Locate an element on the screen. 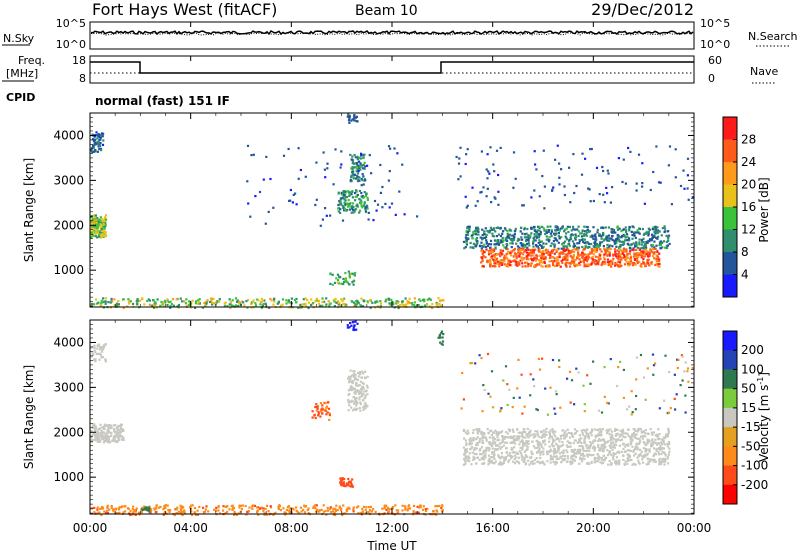 Image resolution: width=800 pixels, height=554 pixels. colorbar-swatch is located at coordinates (730, 398).